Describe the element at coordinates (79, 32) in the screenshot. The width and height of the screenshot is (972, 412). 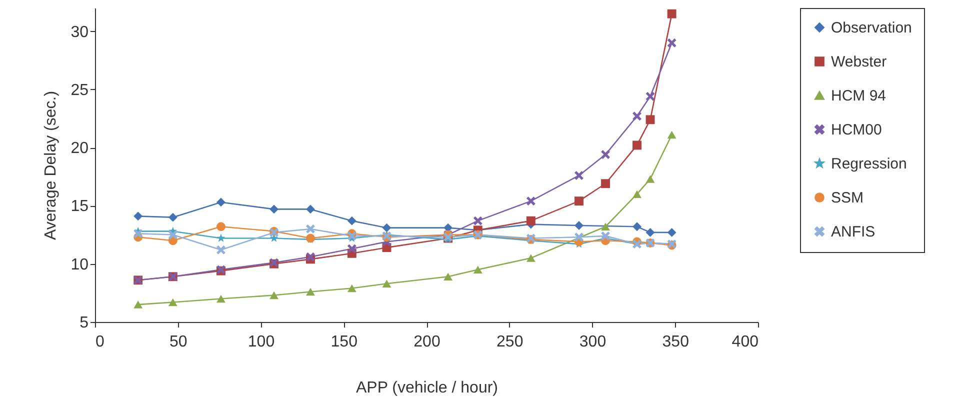
I see `y-tick-label: 30` at that location.